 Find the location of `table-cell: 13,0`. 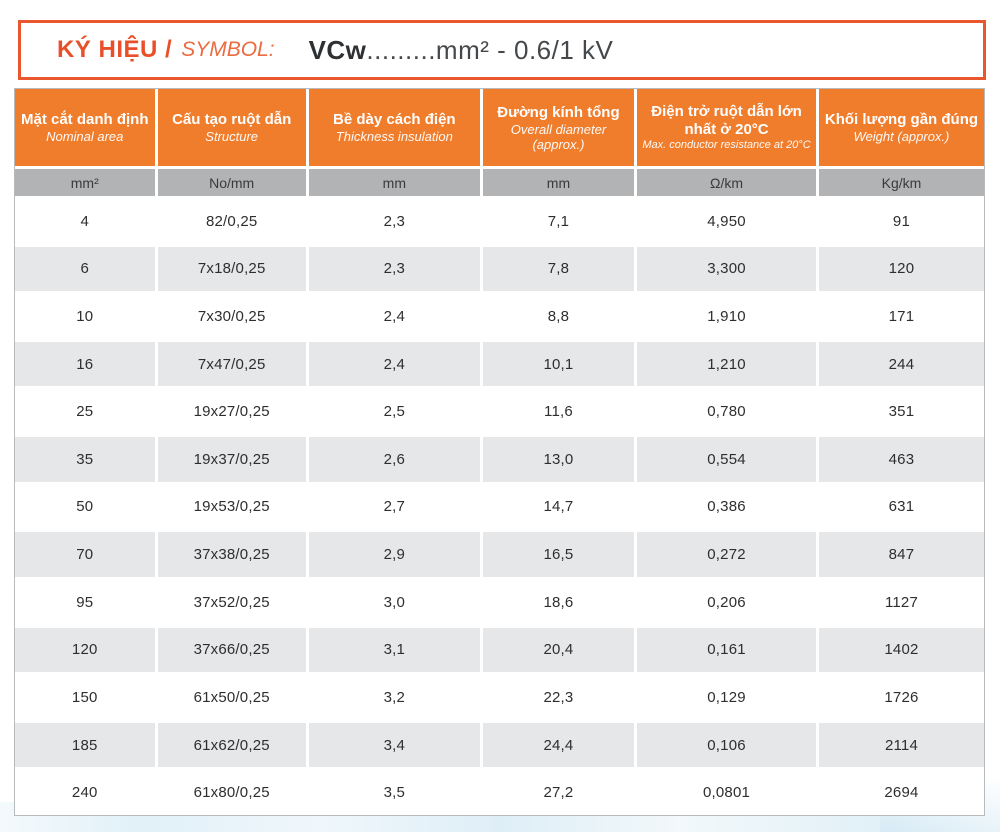

table-cell: 13,0 is located at coordinates (558, 459).